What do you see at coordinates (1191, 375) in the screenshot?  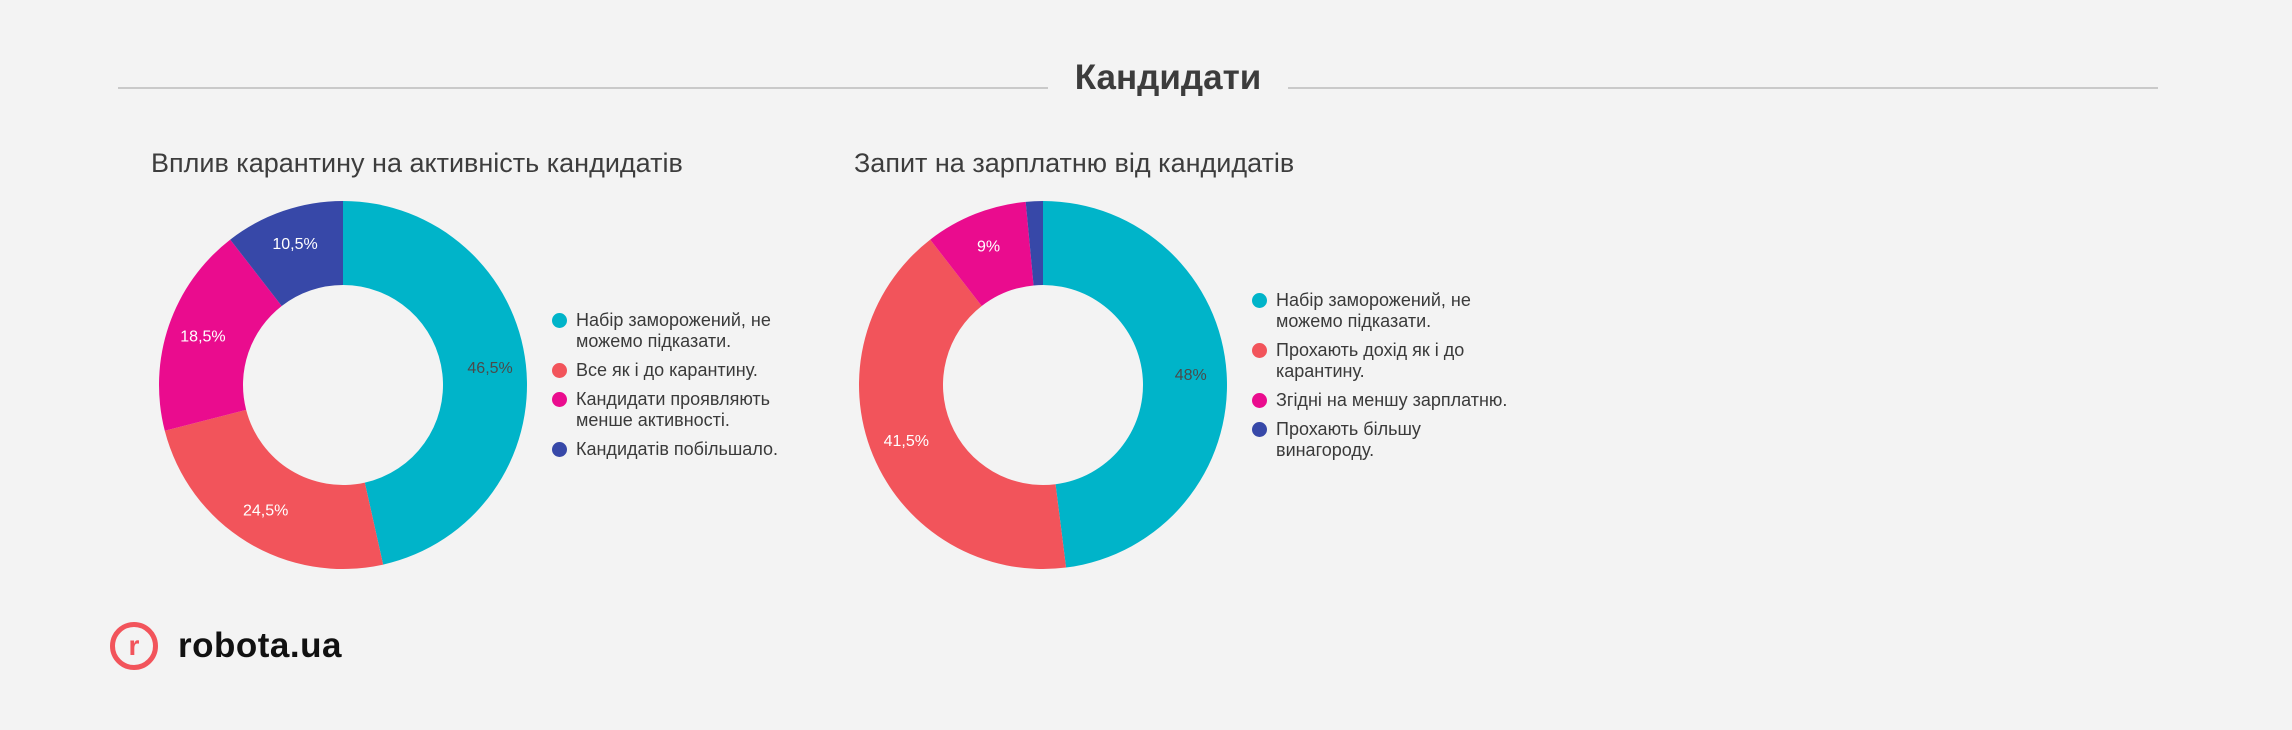 I see `slice-value-label: 48%` at bounding box center [1191, 375].